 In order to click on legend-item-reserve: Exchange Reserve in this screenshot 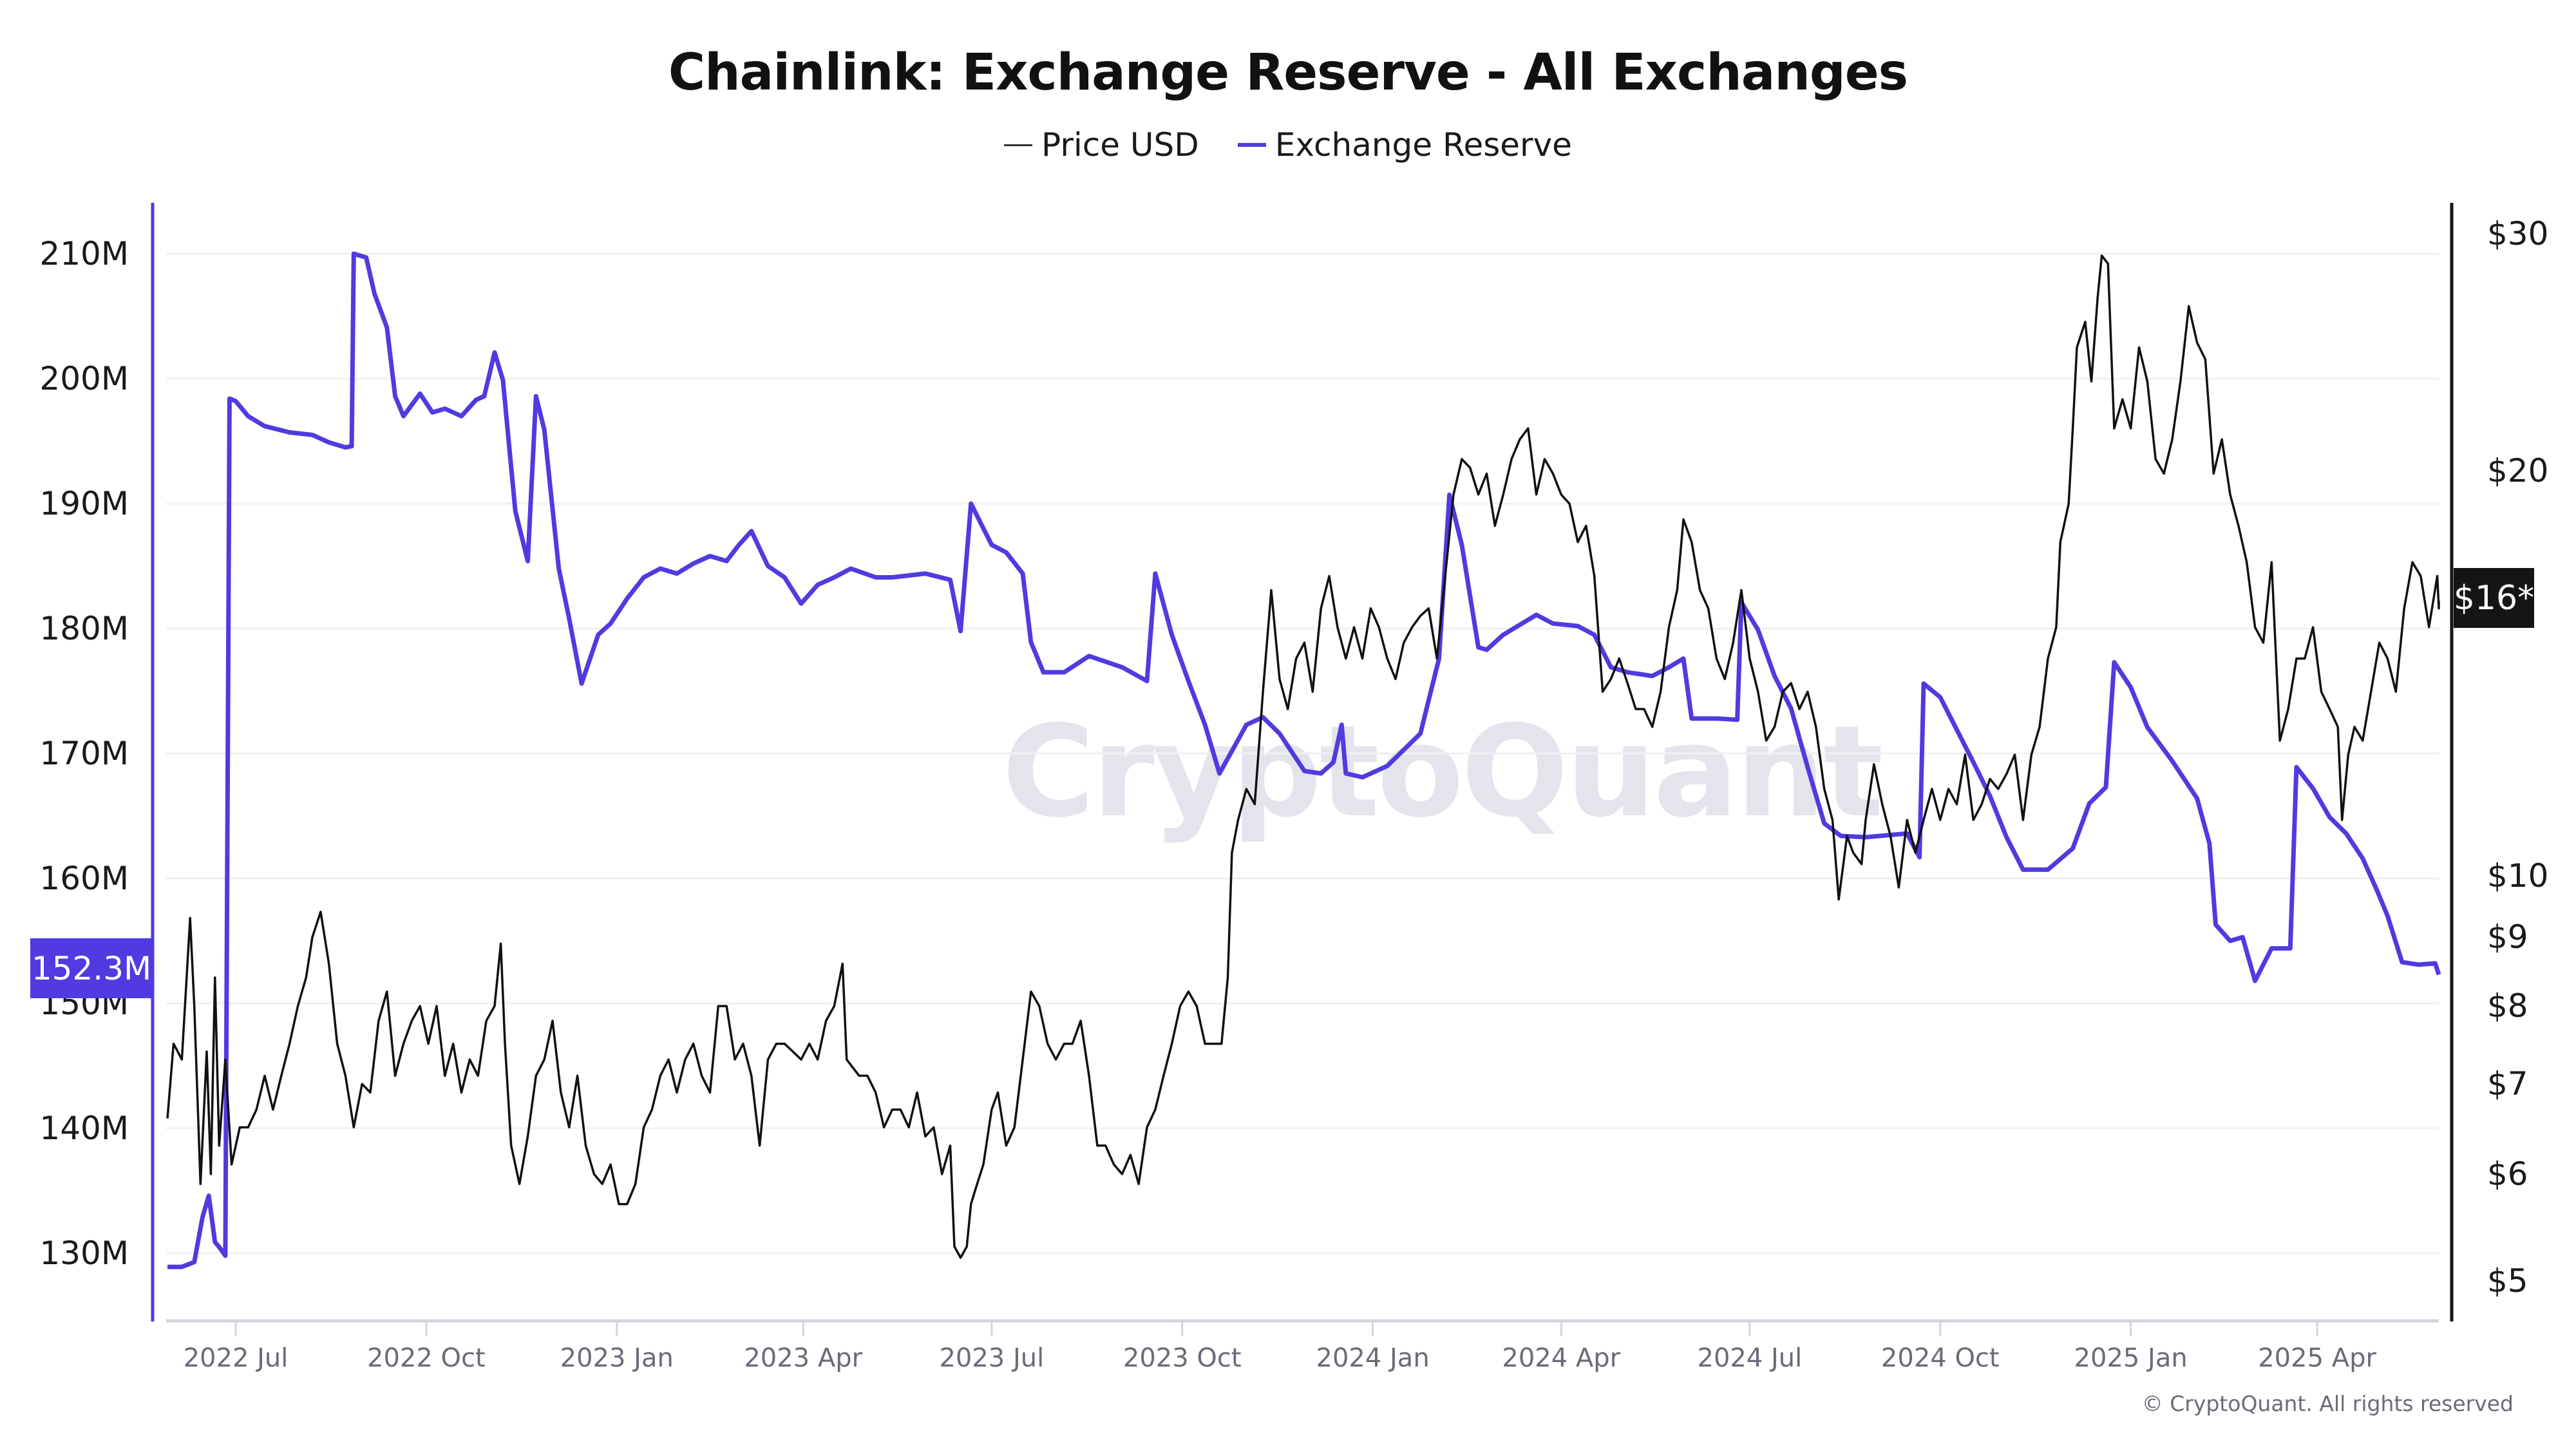, I will do `click(1405, 145)`.